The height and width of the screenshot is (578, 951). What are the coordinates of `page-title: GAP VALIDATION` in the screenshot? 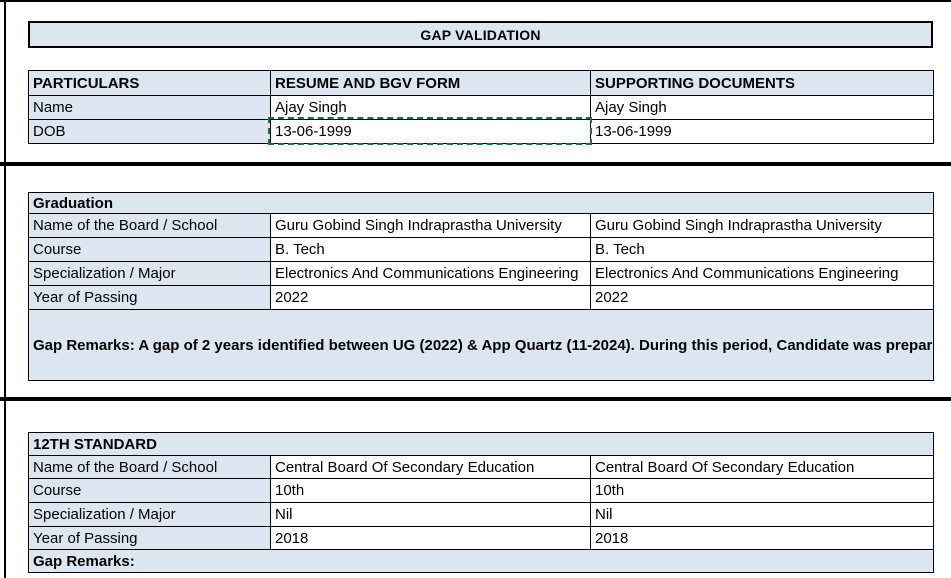 It's located at (480, 34).